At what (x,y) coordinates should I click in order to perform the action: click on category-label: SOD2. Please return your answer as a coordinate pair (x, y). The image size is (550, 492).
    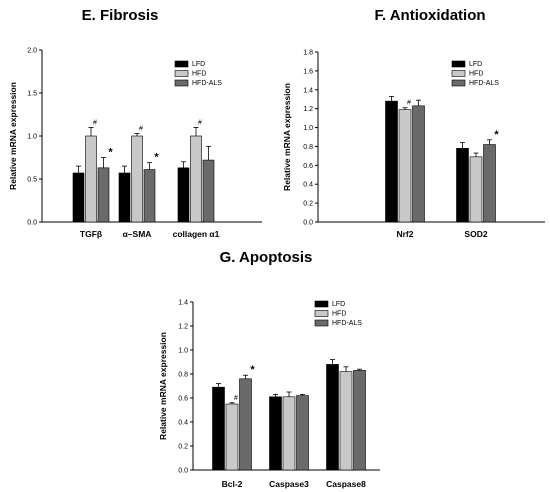
    Looking at the image, I should click on (475, 234).